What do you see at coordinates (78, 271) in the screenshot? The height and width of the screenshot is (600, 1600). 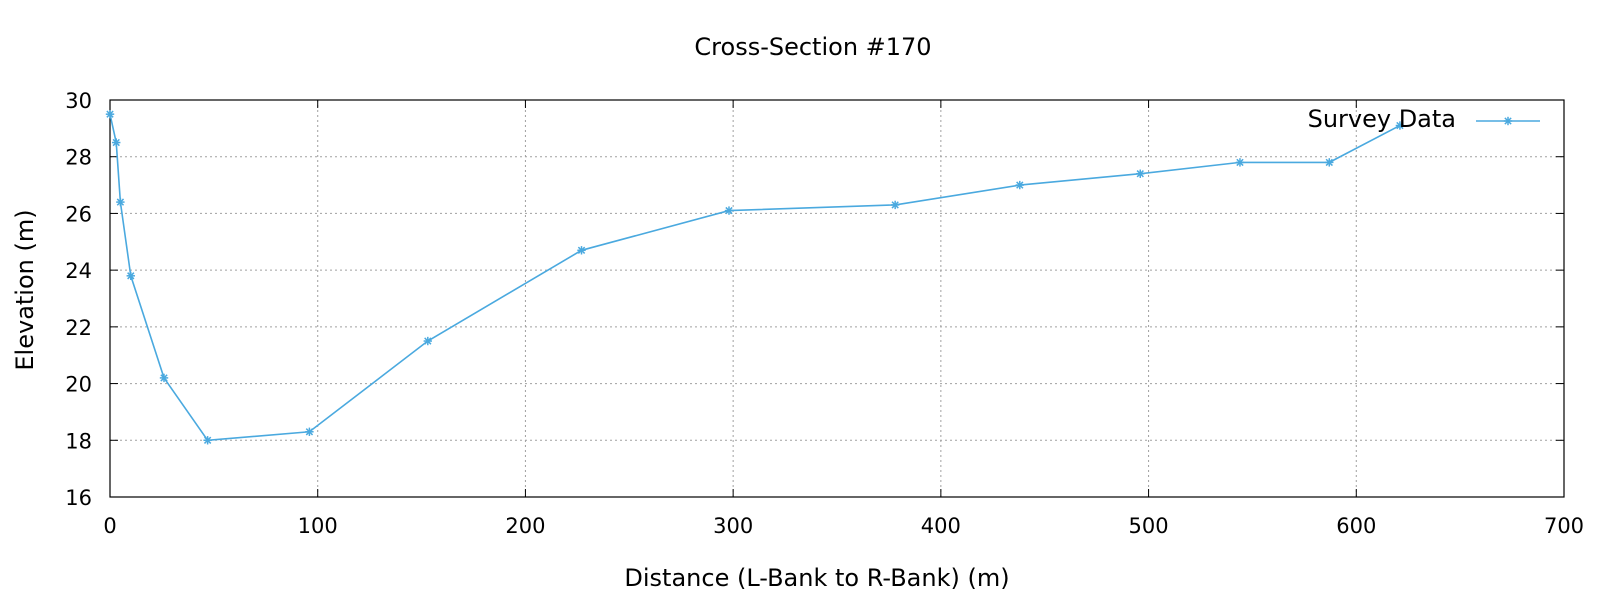 I see `y-tick-label: 24` at bounding box center [78, 271].